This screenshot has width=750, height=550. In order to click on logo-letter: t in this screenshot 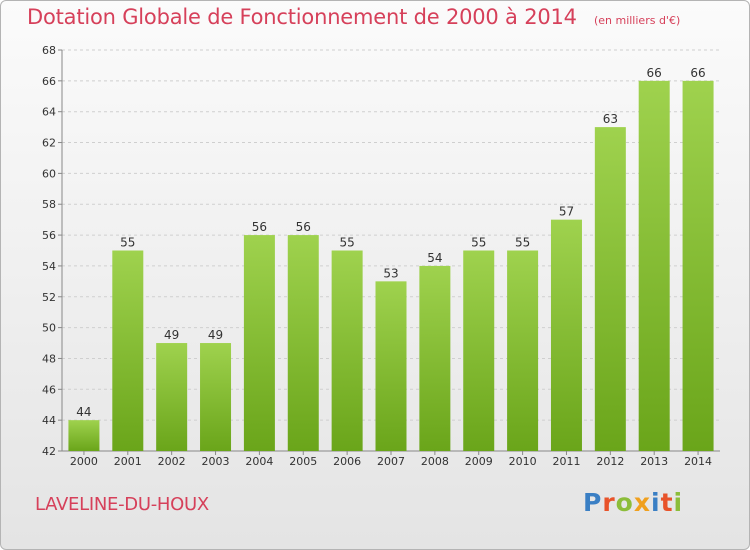, I will do `click(667, 502)`.